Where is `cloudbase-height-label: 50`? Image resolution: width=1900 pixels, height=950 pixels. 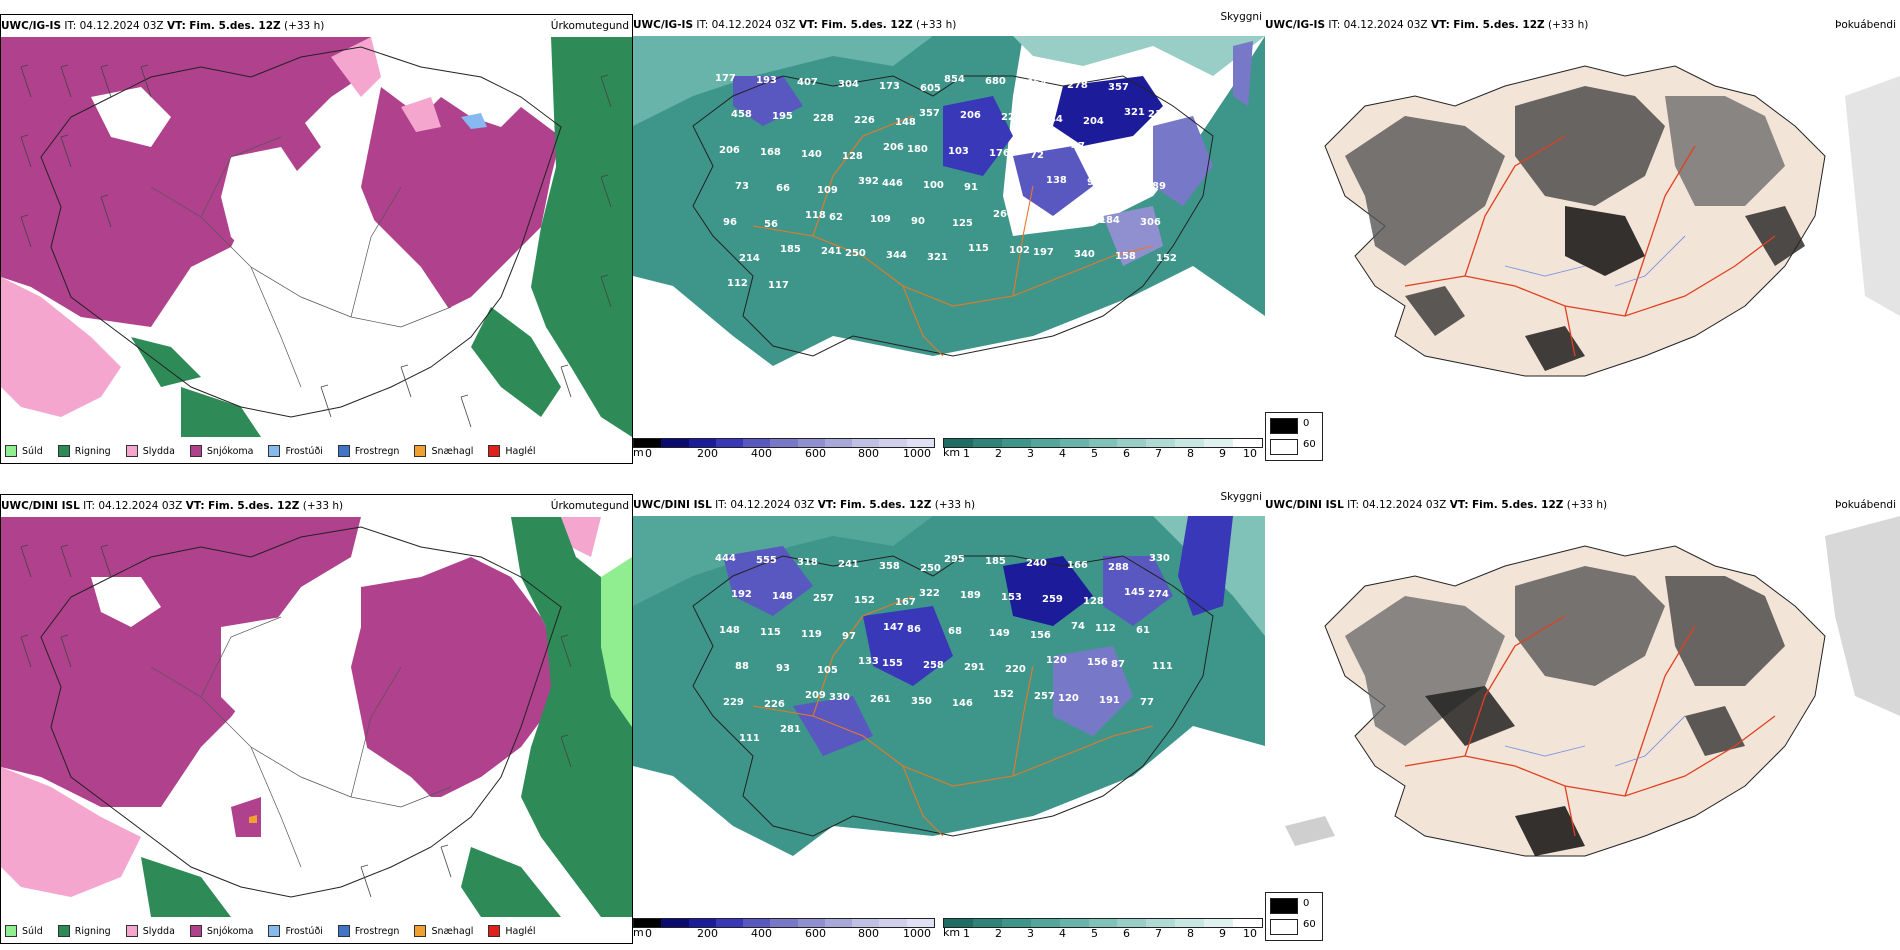 cloudbase-height-label: 50 is located at coordinates (1102, 148).